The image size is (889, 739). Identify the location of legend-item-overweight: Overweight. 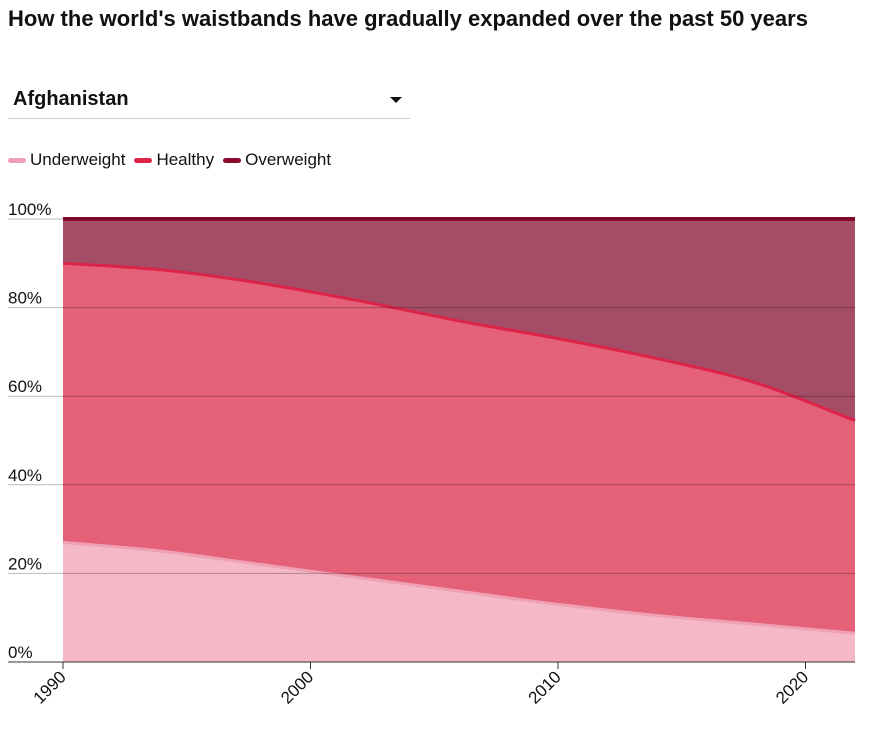
(277, 160).